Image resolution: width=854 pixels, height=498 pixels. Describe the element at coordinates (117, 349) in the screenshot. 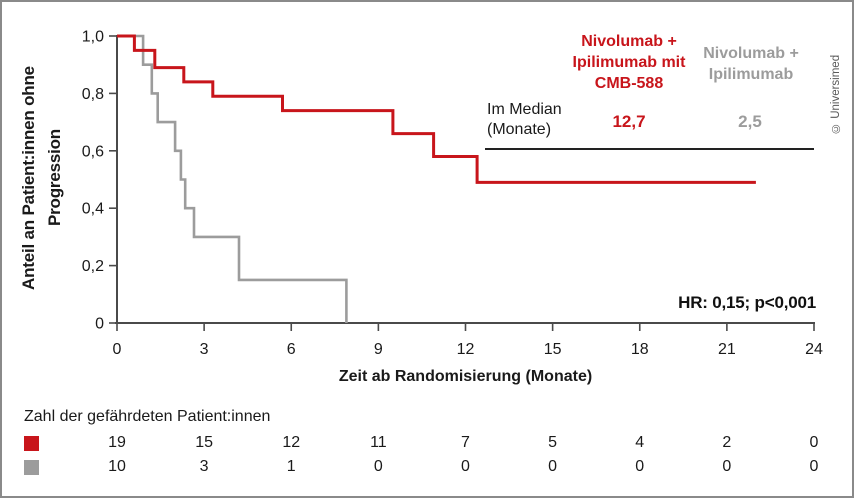

I see `x-tick-label: 0` at that location.